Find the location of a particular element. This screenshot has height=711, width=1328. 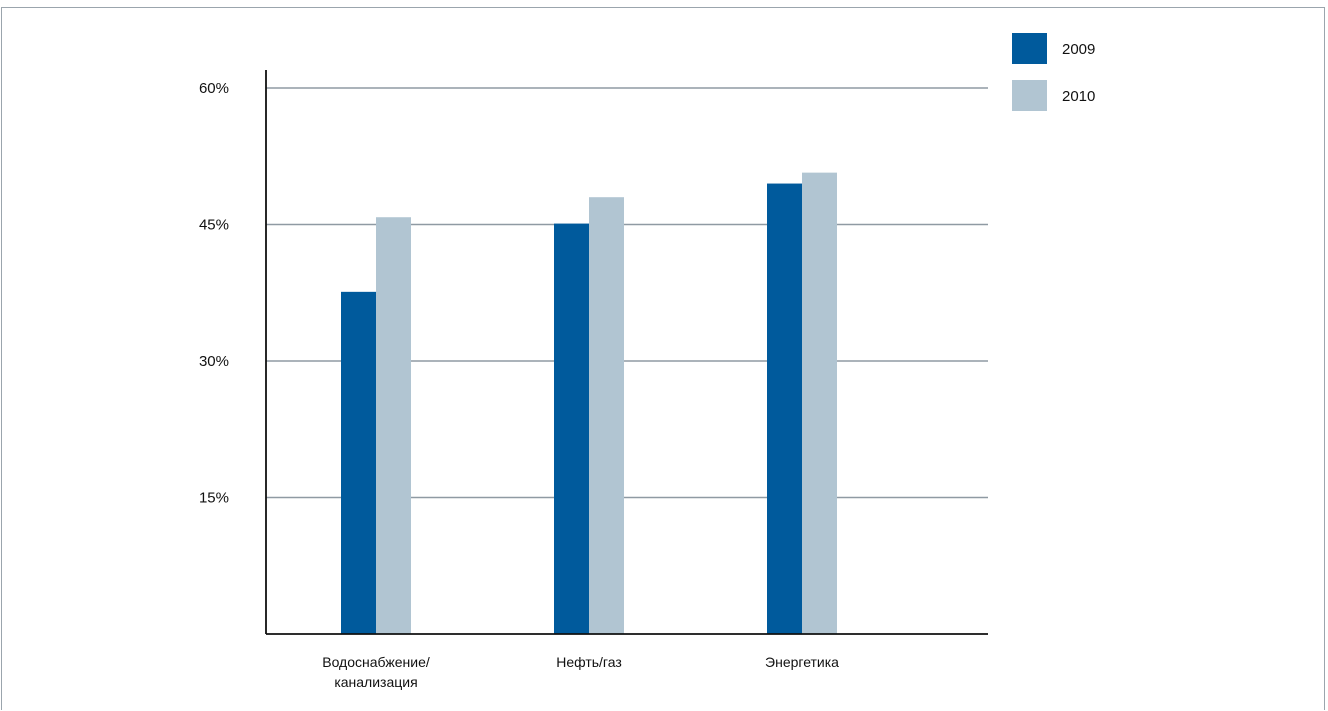

y-tick-labels: 15% 30% 45% 60% is located at coordinates (214, 293).